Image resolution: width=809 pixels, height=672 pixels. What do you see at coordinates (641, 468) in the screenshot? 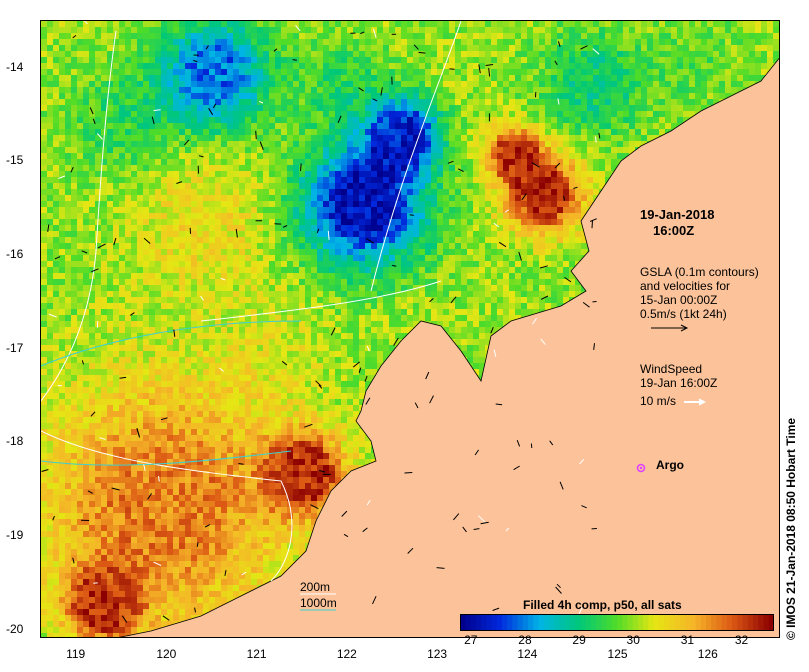
I see `argo-float-marker` at bounding box center [641, 468].